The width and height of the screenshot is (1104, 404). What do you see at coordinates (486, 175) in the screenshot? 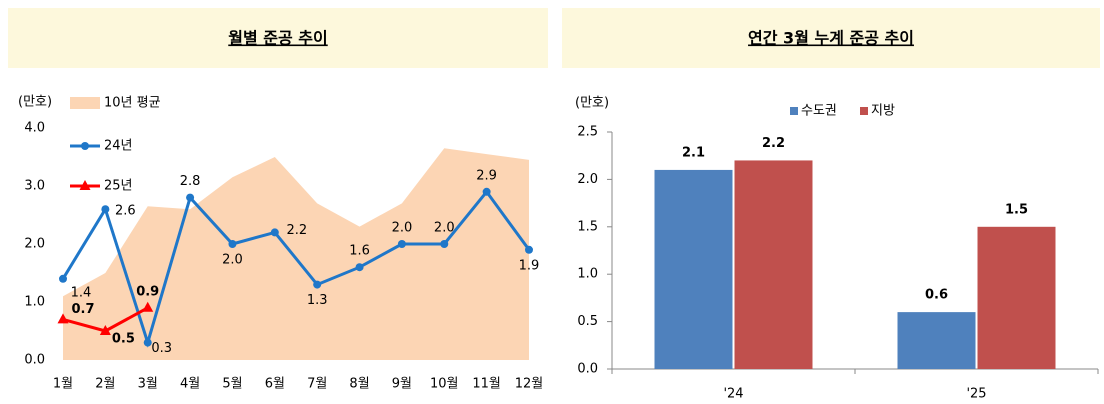
I see `value-label: 2.9` at bounding box center [486, 175].